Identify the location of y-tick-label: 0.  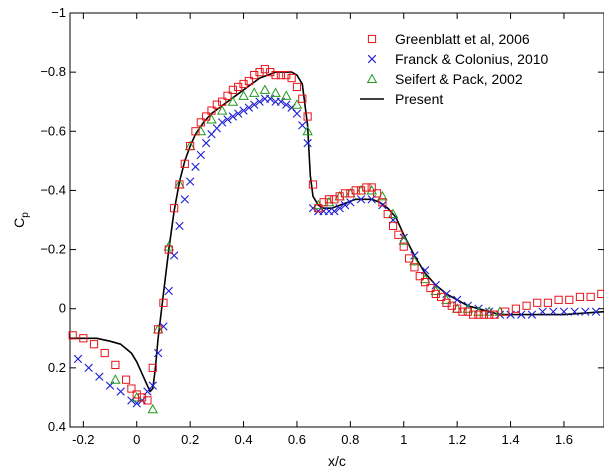
(62, 308).